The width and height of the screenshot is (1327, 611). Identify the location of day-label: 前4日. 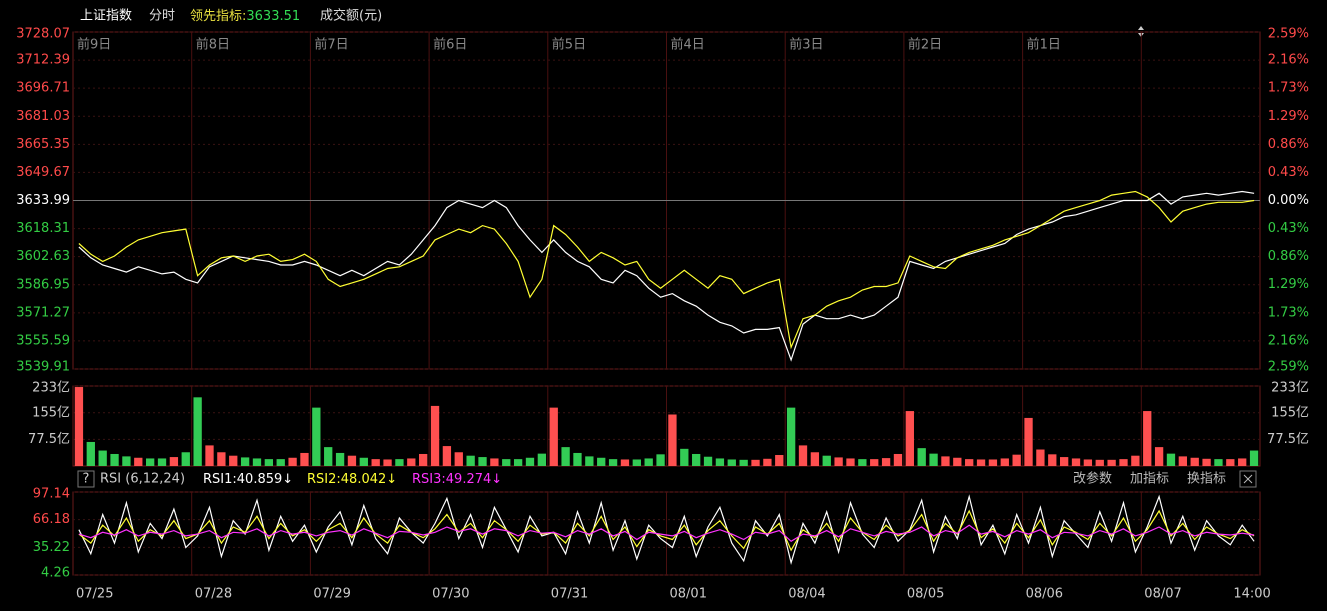
(688, 45).